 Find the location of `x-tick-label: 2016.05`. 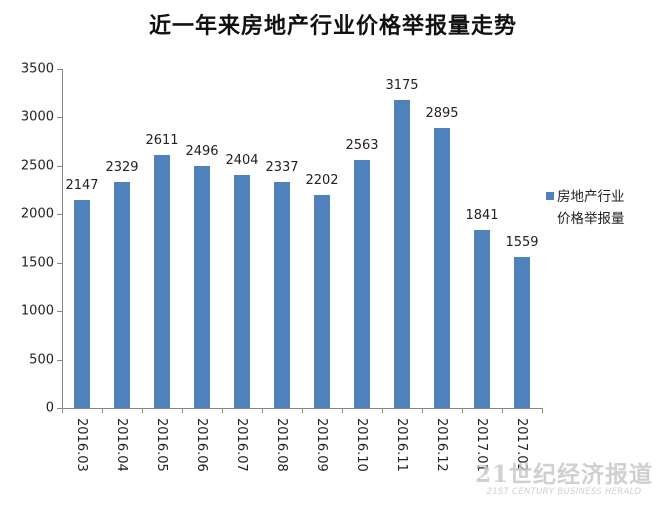

x-tick-label: 2016.05 is located at coordinates (161, 445).